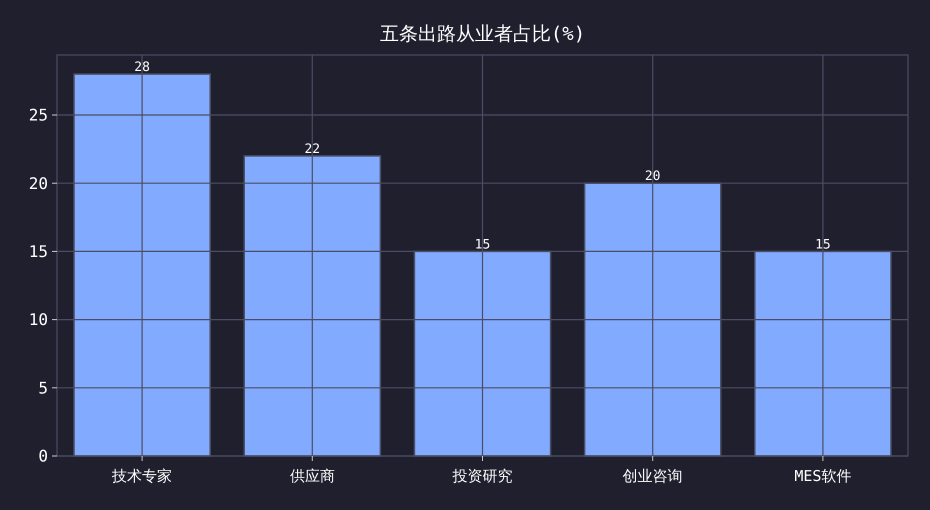 The height and width of the screenshot is (510, 930). Describe the element at coordinates (43, 456) in the screenshot. I see `y-tick-label: 0` at that location.